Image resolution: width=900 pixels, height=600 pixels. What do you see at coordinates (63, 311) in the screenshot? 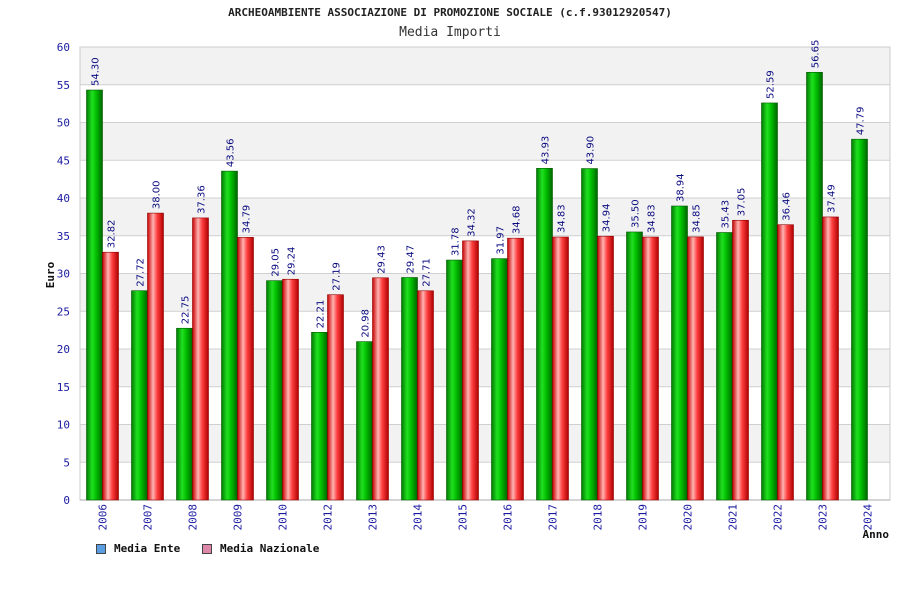
I see `y-tick-label: 25` at bounding box center [63, 311].